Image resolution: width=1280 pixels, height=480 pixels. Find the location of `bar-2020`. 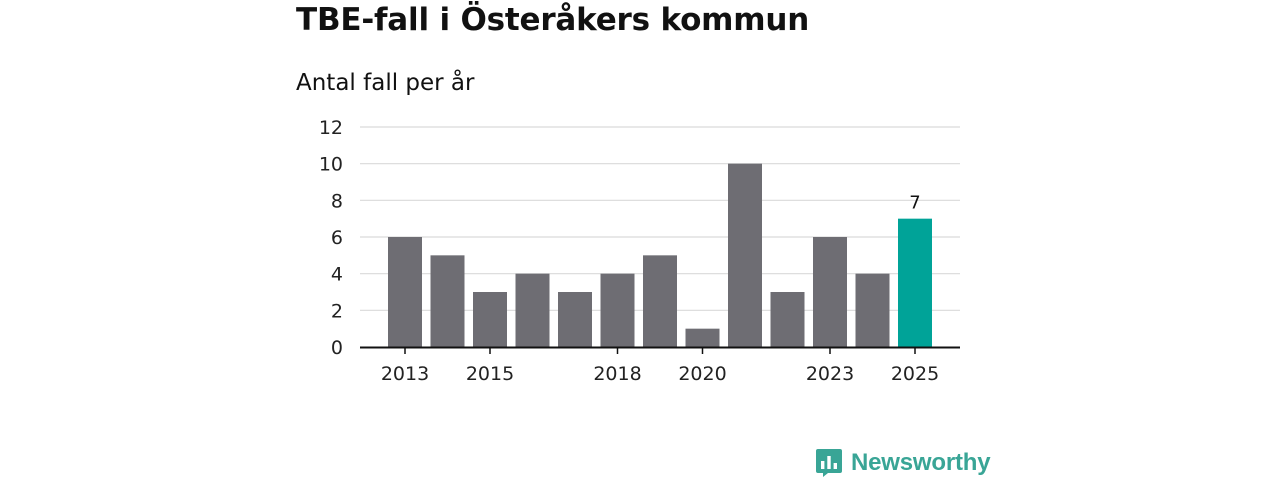

bar-2020 is located at coordinates (702, 337).